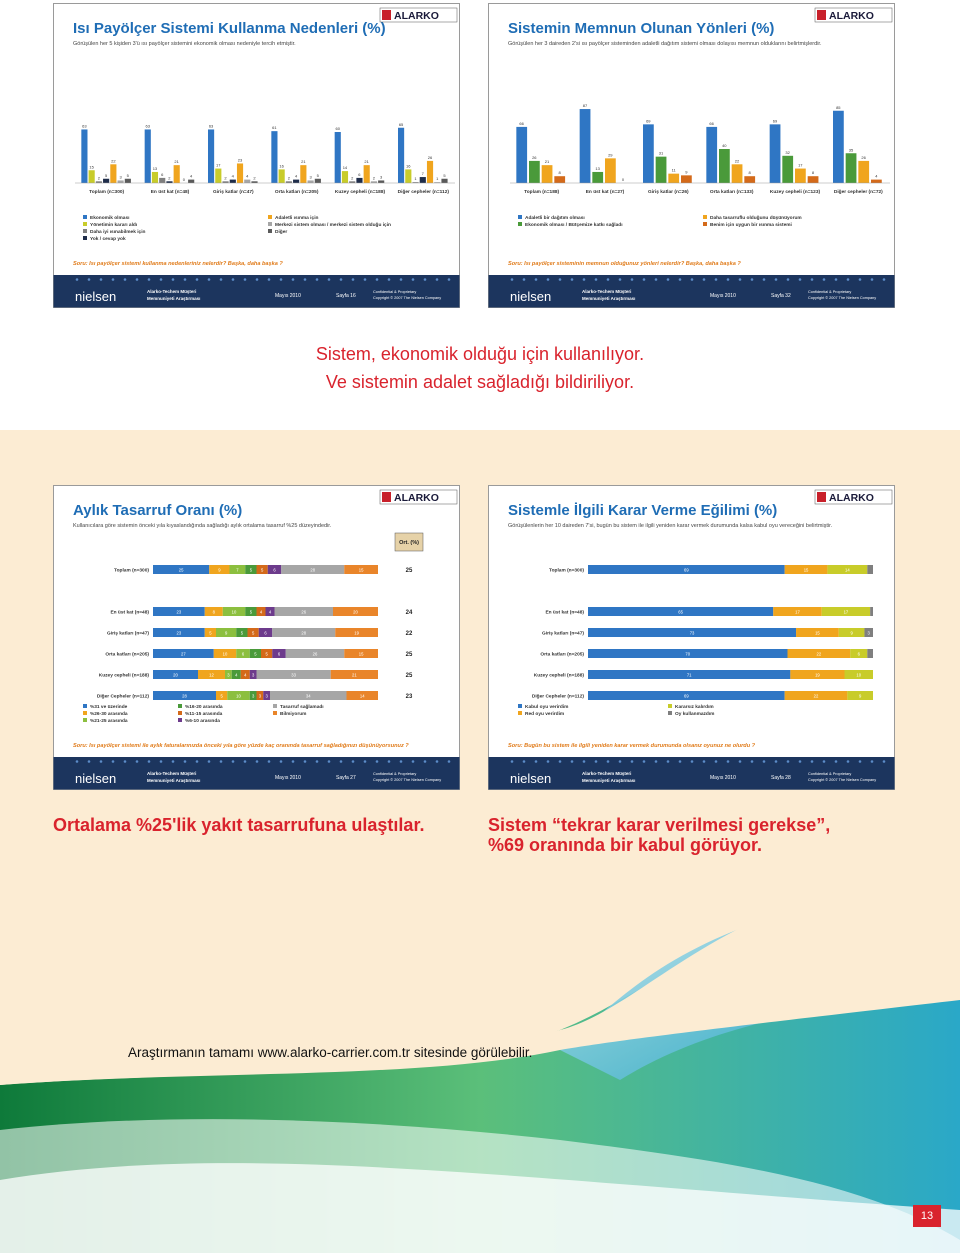  Describe the element at coordinates (308, 696) in the screenshot. I see `value-label: 34` at that location.